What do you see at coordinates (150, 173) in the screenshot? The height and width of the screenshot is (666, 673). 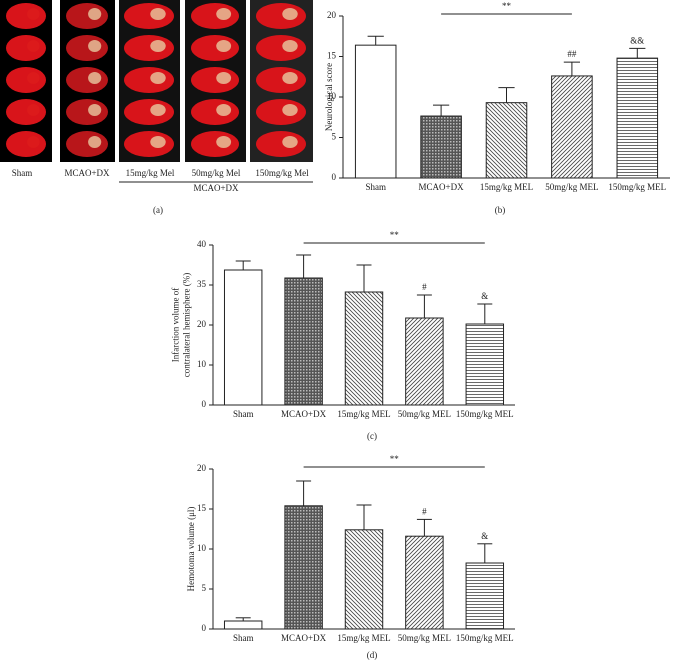 I see `slice-label: 15mg/kg Mel` at bounding box center [150, 173].